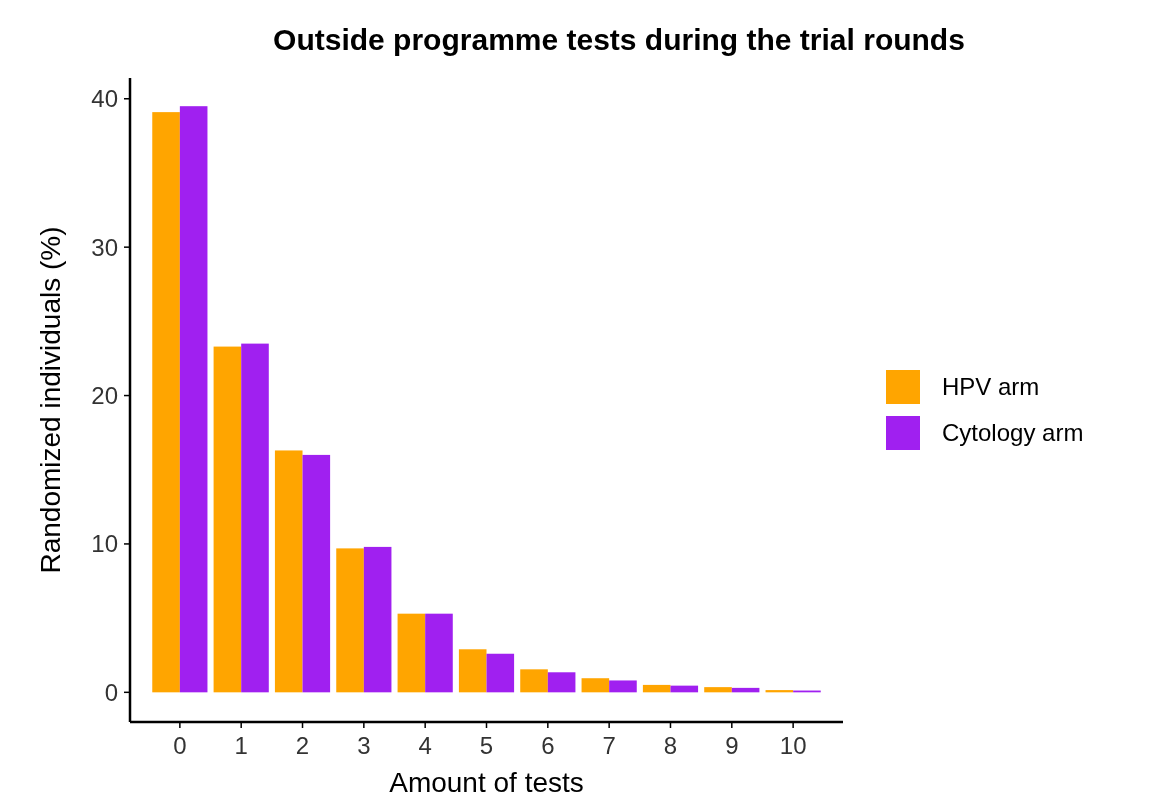  I want to click on legend-label: HPV arm, so click(991, 387).